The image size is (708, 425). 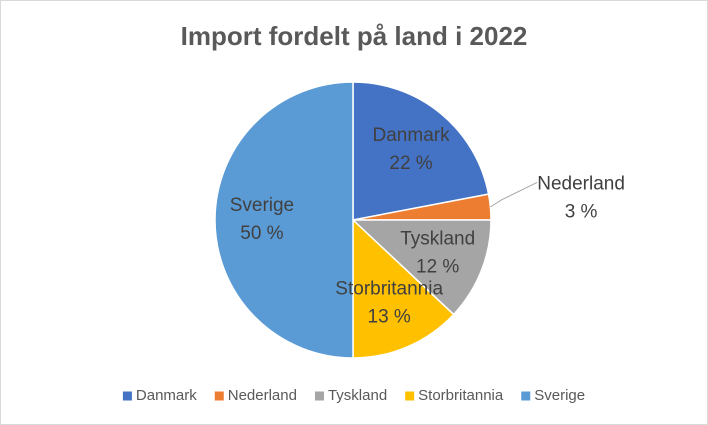 I want to click on data-label-value: 12 %, so click(x=437, y=267).